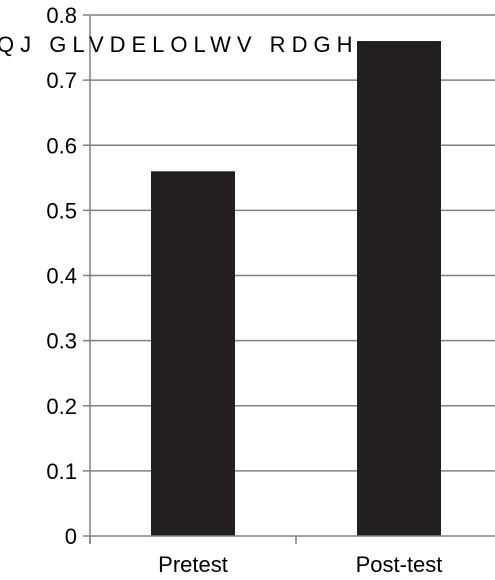 This screenshot has width=495, height=580. Describe the element at coordinates (61, 341) in the screenshot. I see `y-tick-label: 0.3` at that location.